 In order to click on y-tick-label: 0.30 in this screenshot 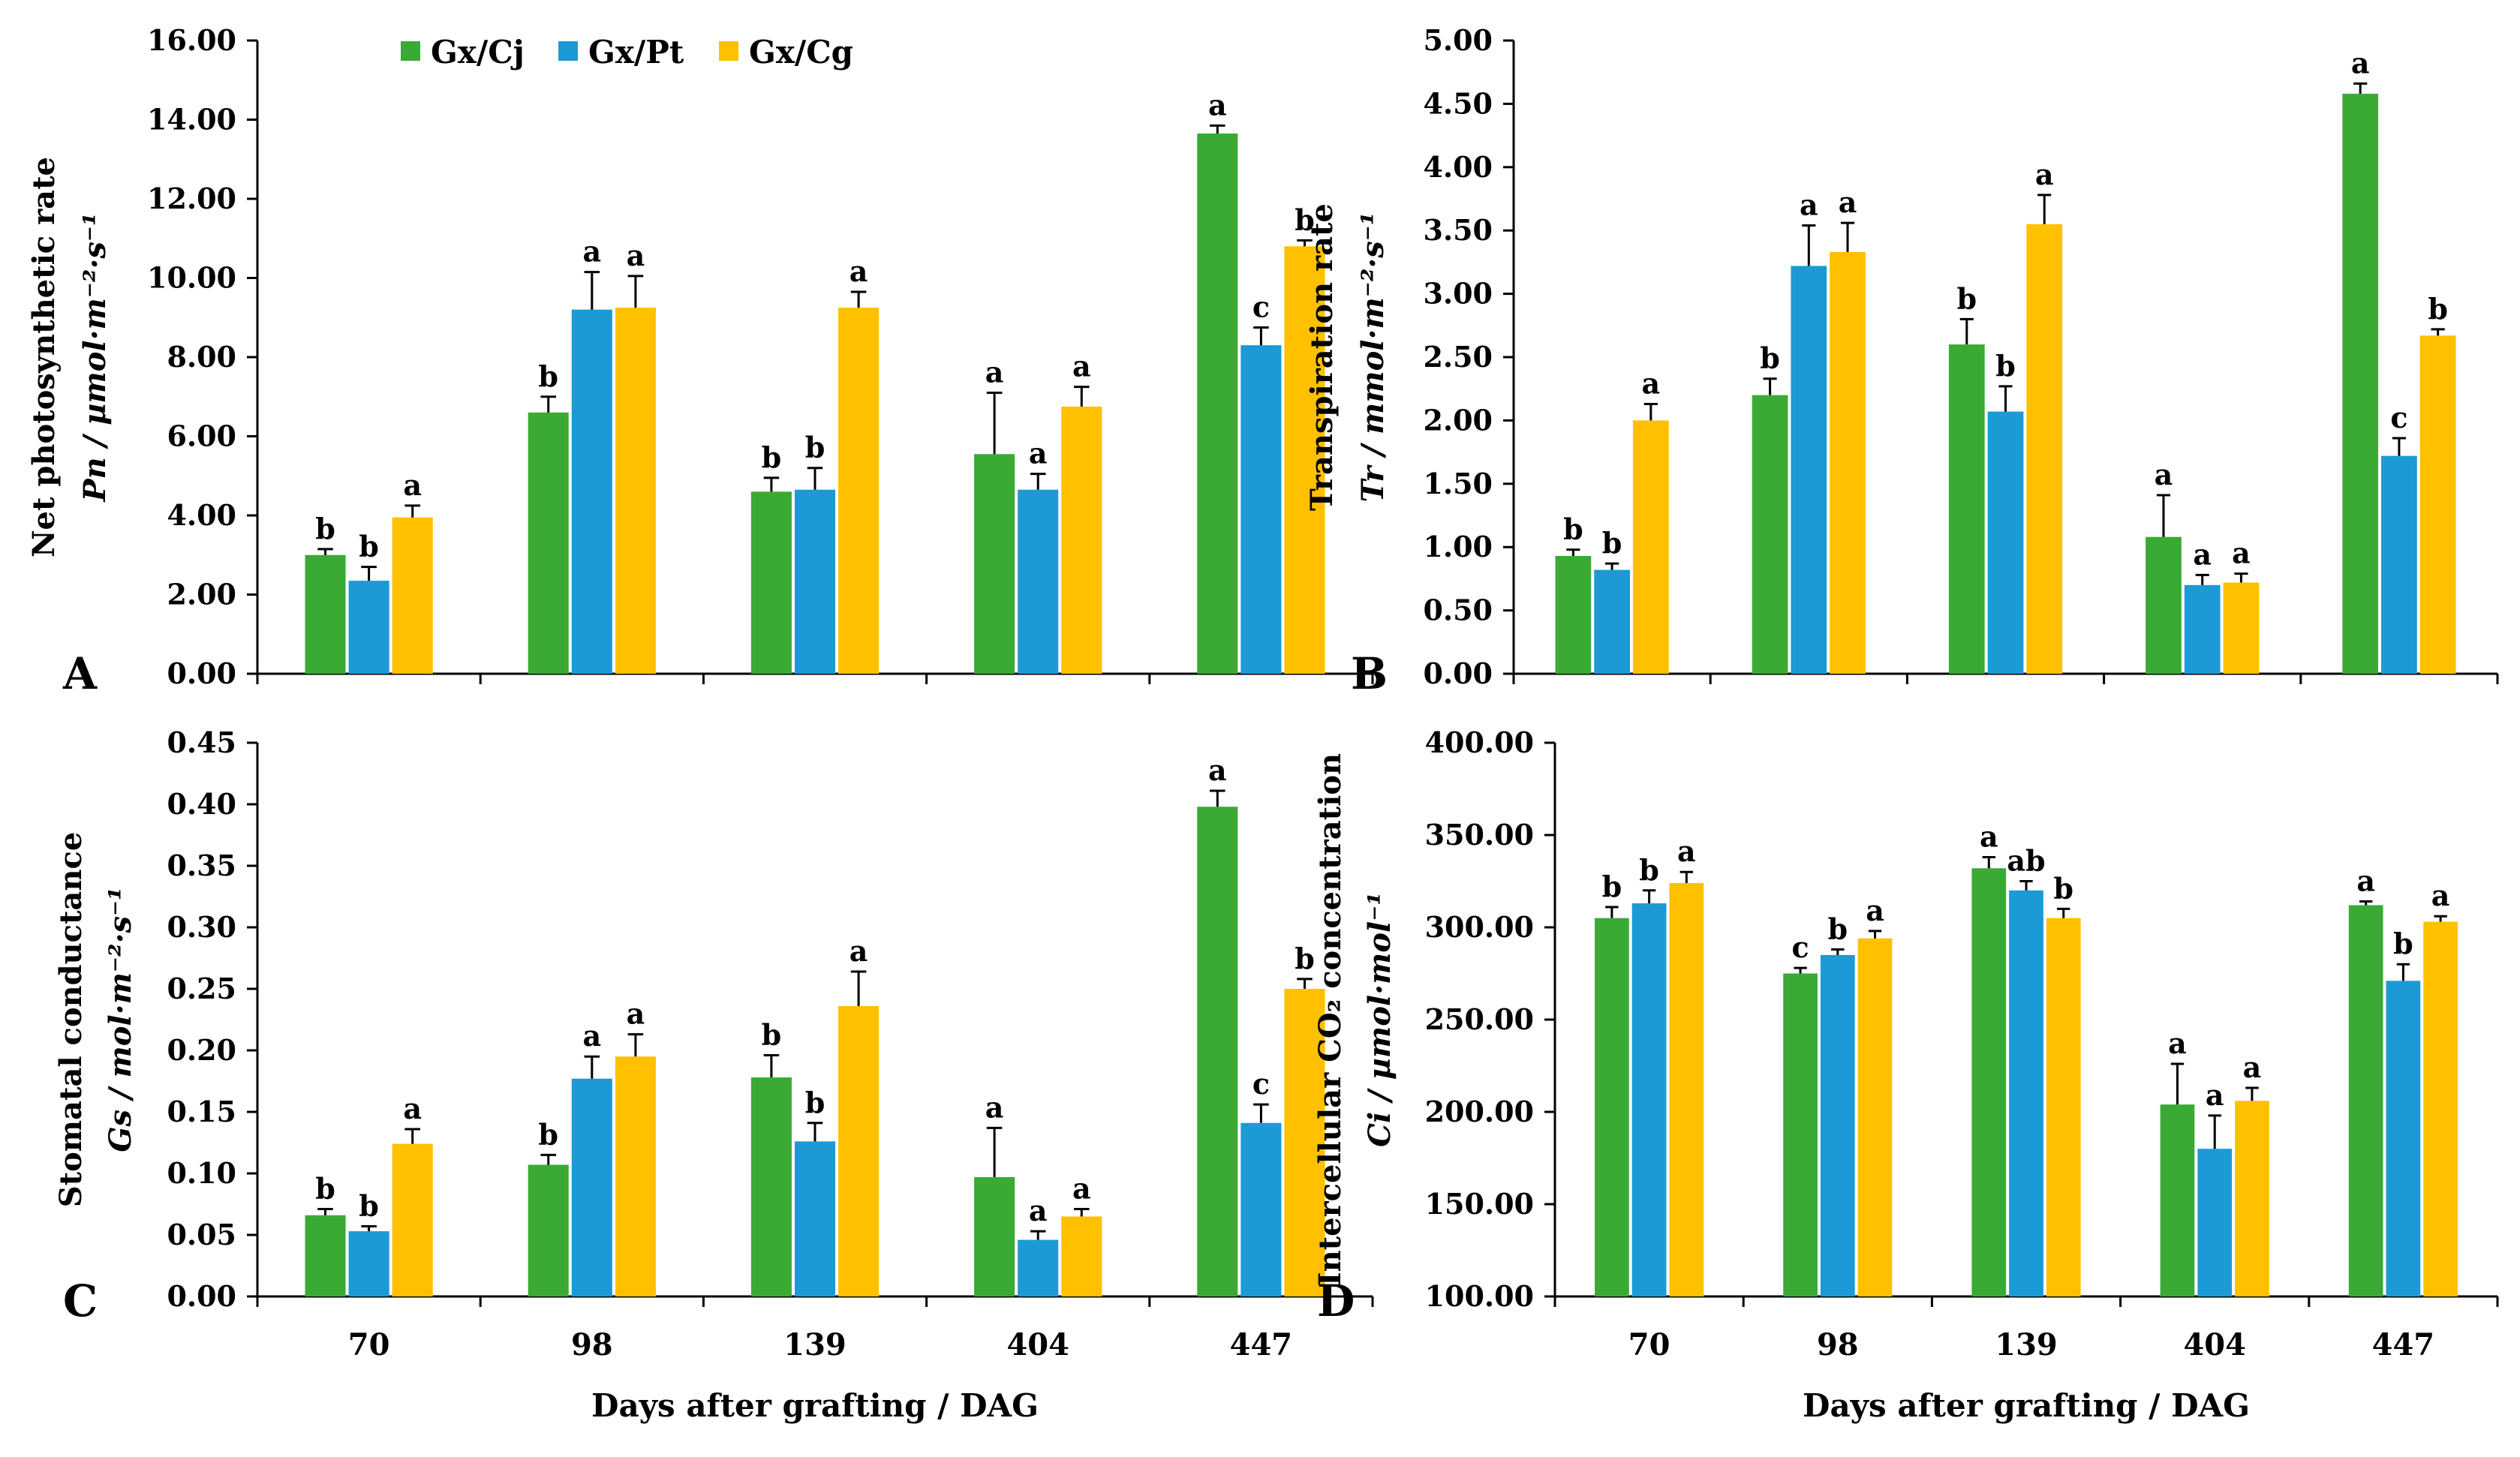, I will do `click(201, 927)`.